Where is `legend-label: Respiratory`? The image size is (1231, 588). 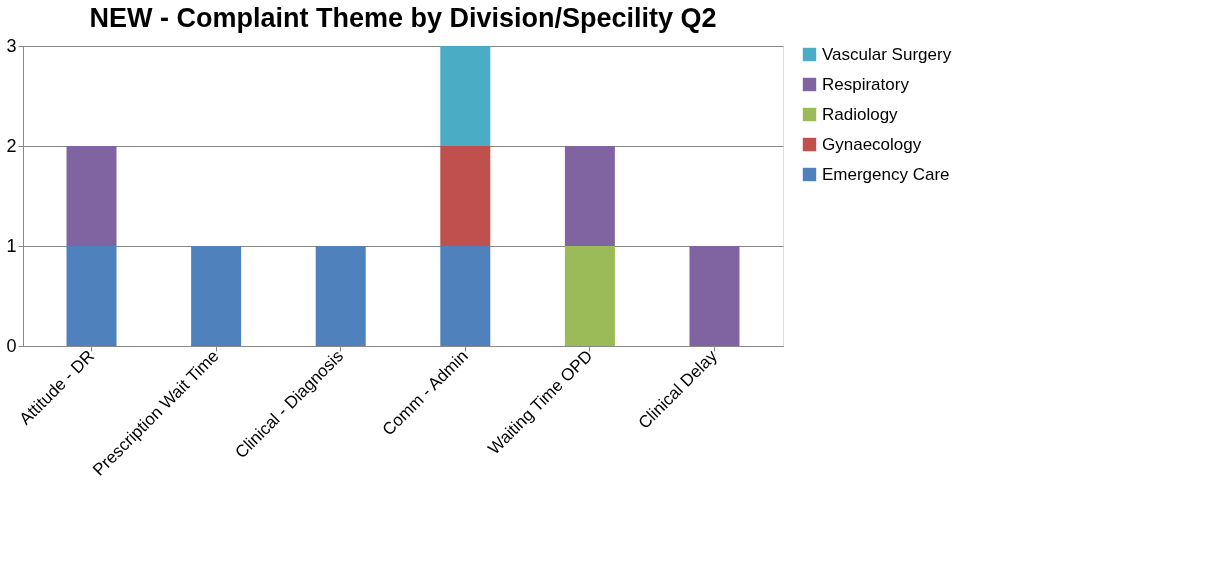 legend-label: Respiratory is located at coordinates (866, 84).